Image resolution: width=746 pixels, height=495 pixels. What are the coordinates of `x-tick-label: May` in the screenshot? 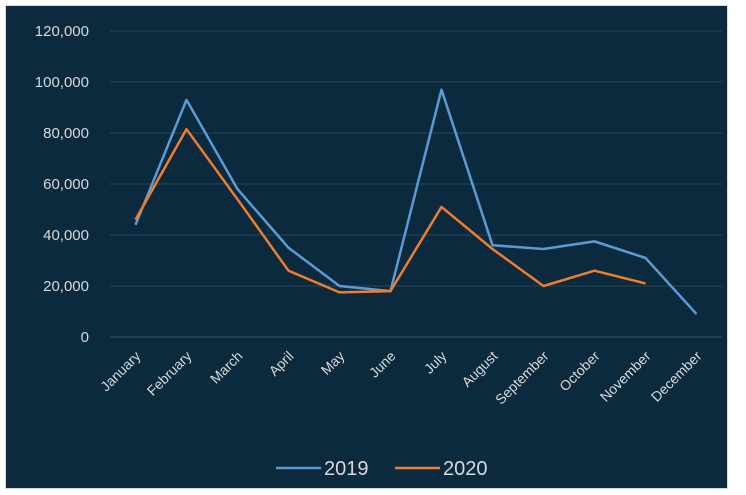 It's located at (333, 363).